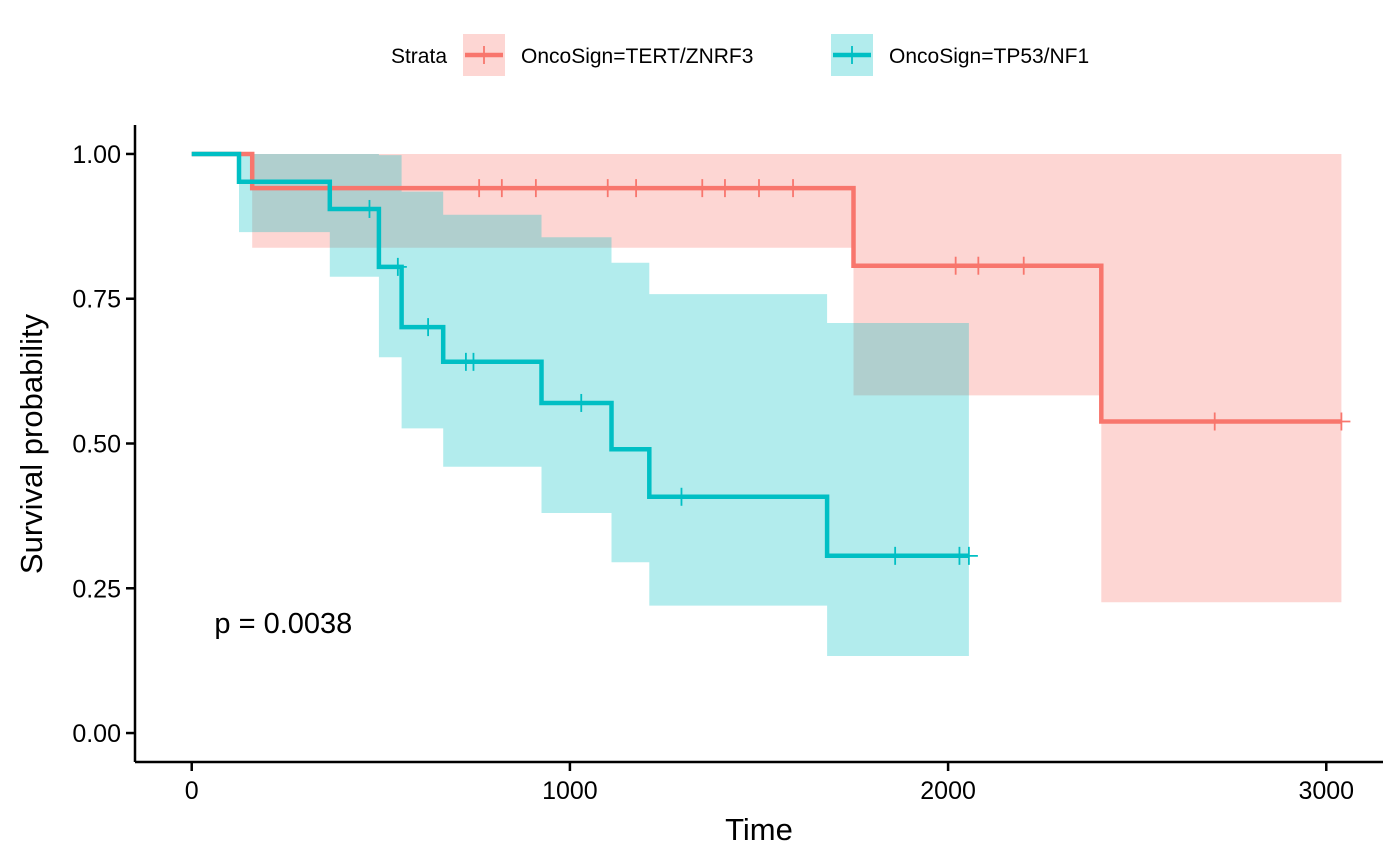  I want to click on x-tick-label: 1000, so click(570, 791).